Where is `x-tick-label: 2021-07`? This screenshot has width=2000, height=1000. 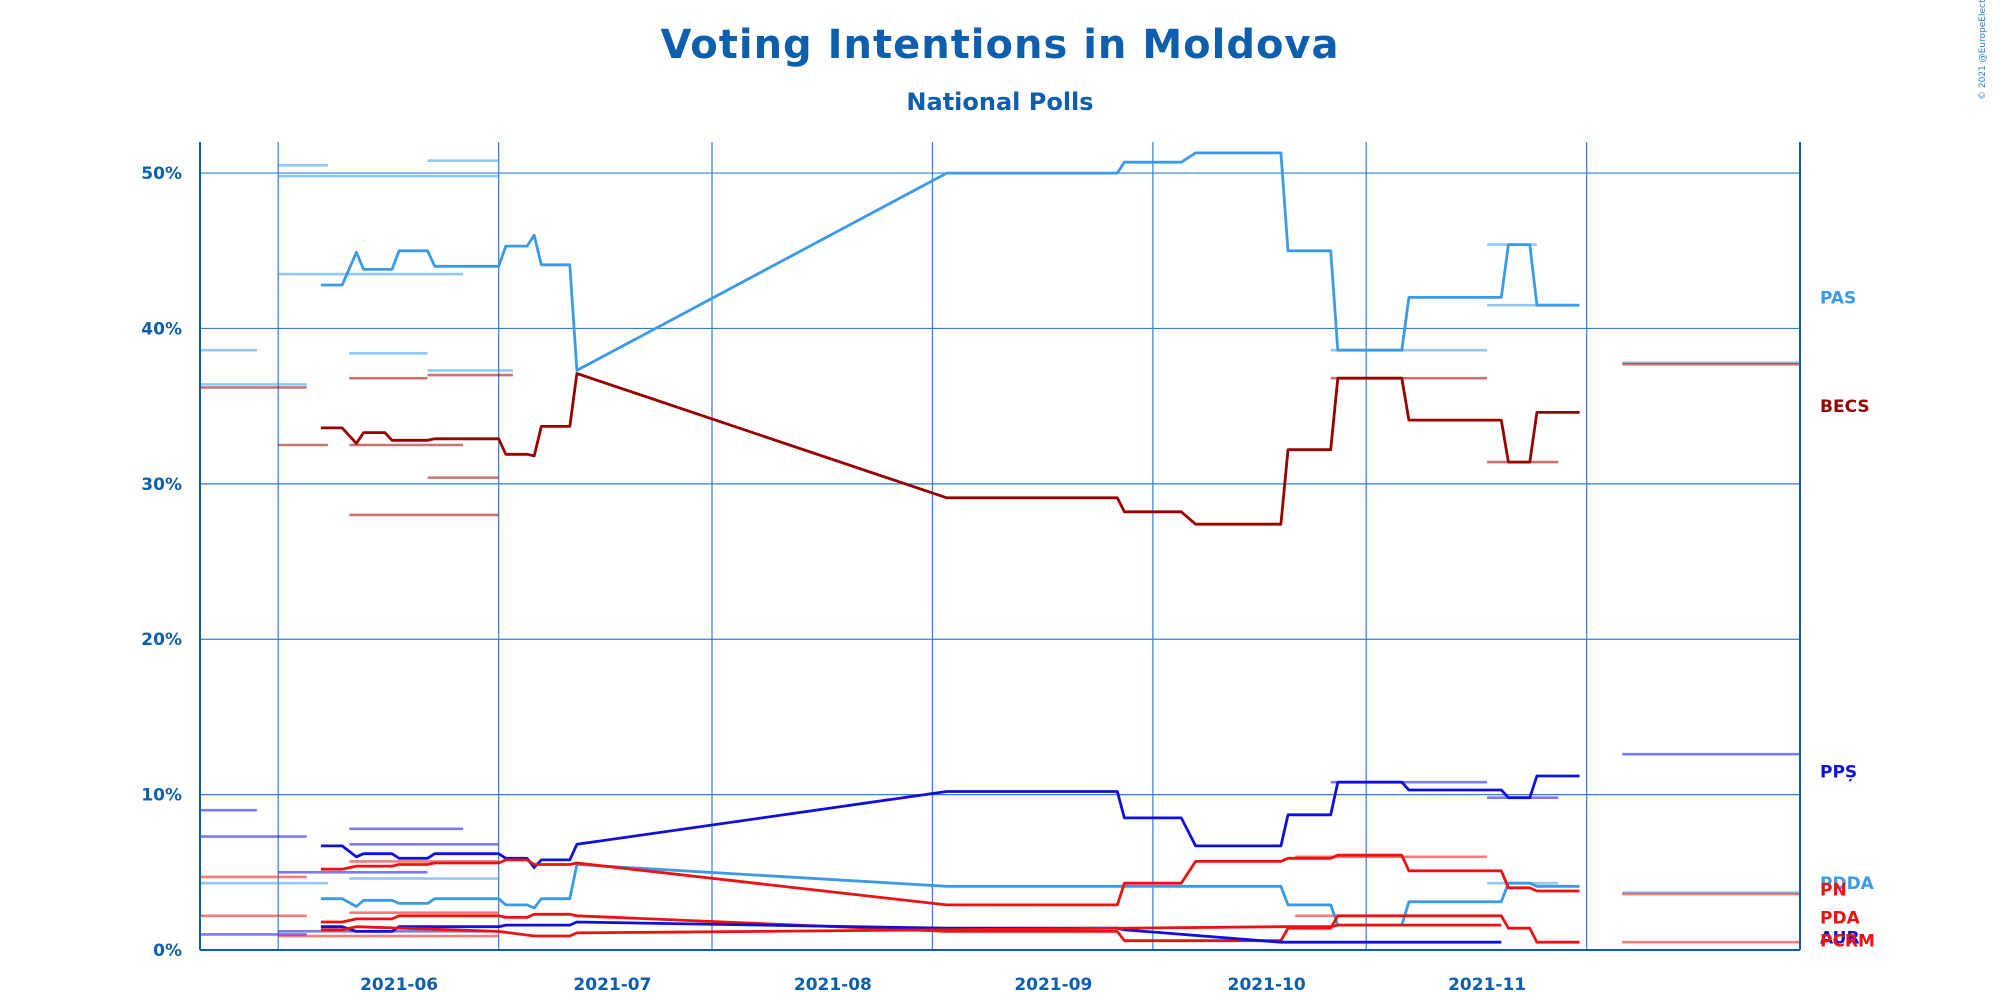 x-tick-label: 2021-07 is located at coordinates (612, 985).